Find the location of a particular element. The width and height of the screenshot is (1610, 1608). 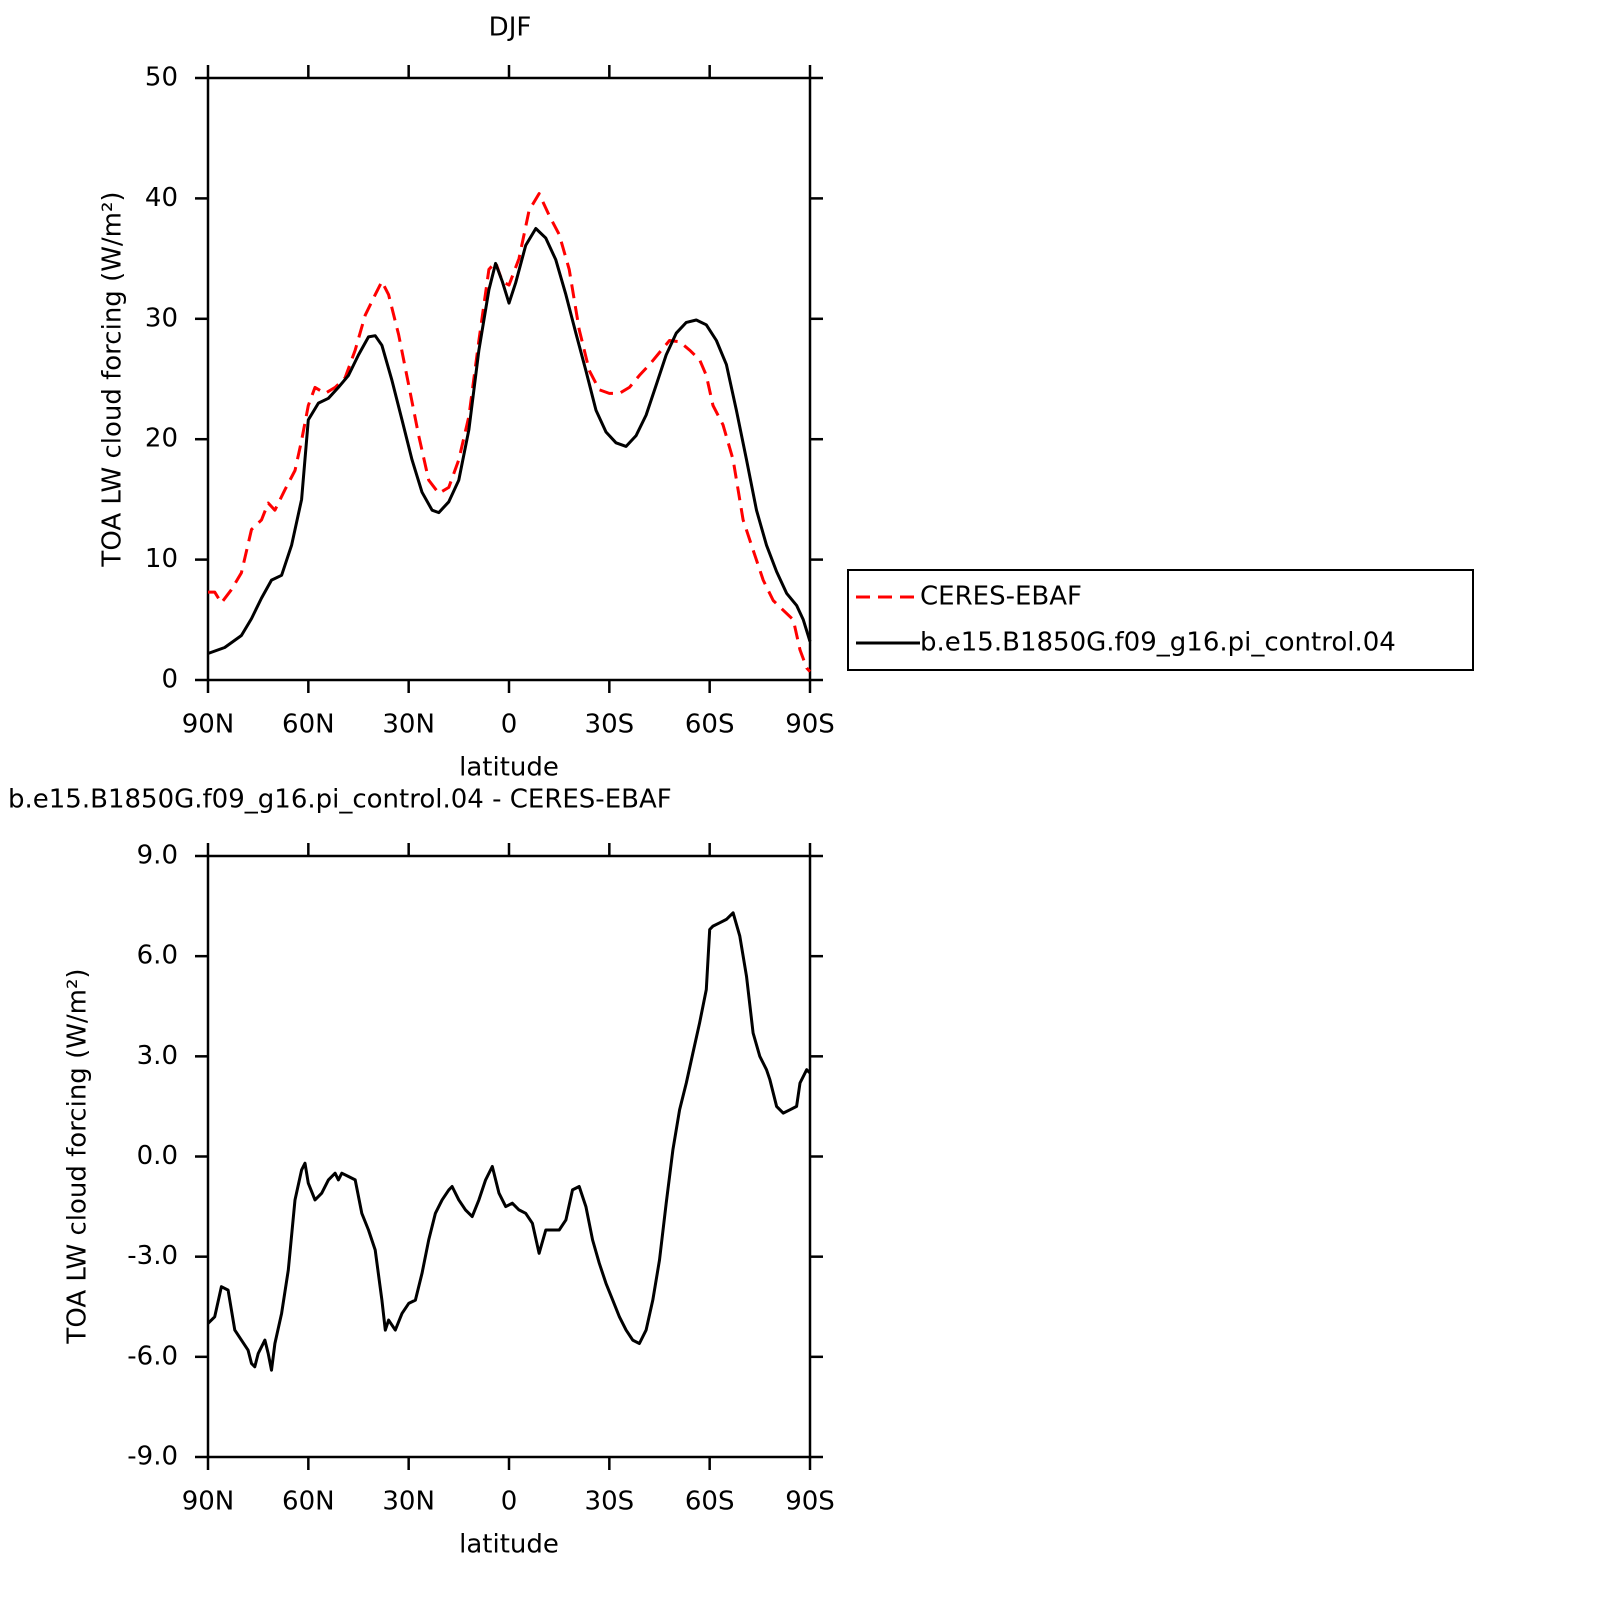

y-tick-label: -6.0 is located at coordinates (152, 1356).